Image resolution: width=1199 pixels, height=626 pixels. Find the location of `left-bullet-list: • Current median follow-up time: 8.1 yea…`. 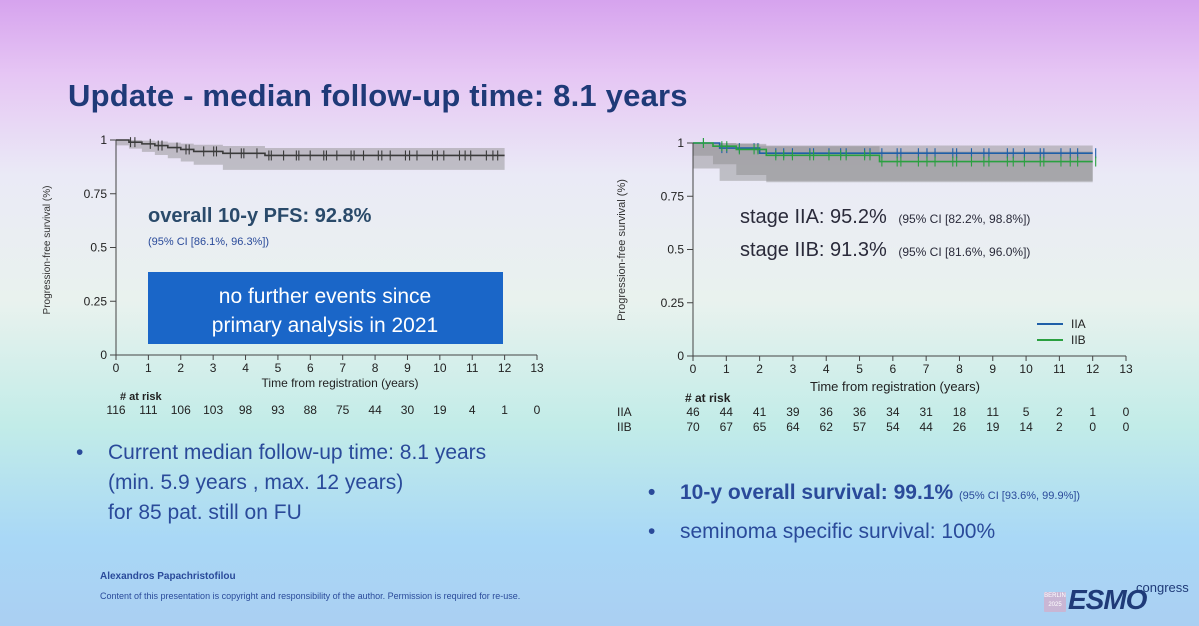

left-bullet-list: • Current median follow-up time: 8.1 yea… is located at coordinates (281, 483).